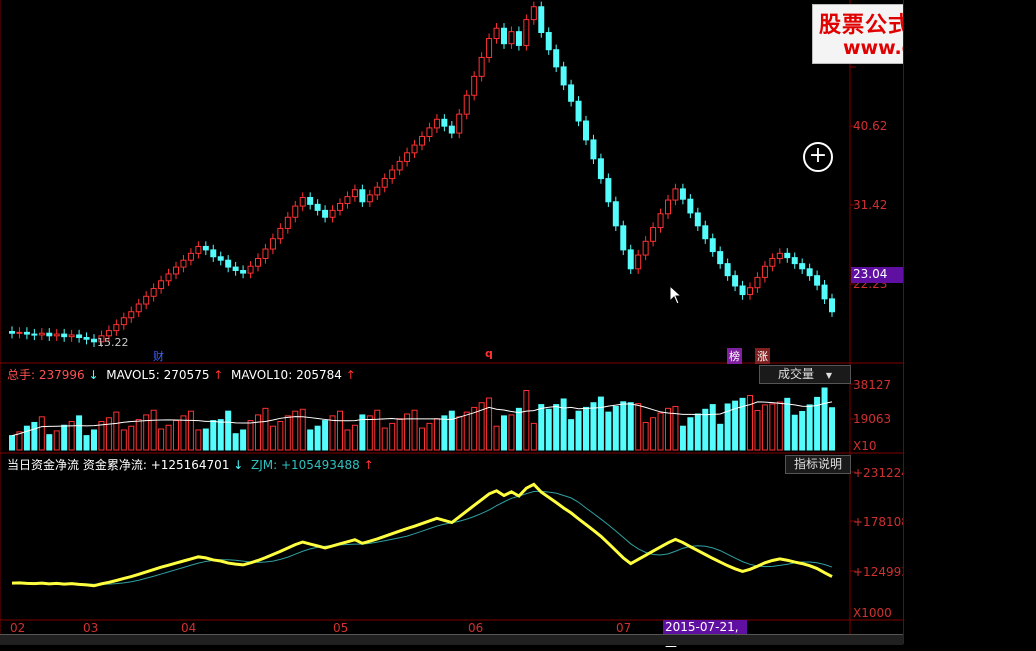 The width and height of the screenshot is (1036, 651). I want to click on event-tag-fin: 财, so click(158, 356).